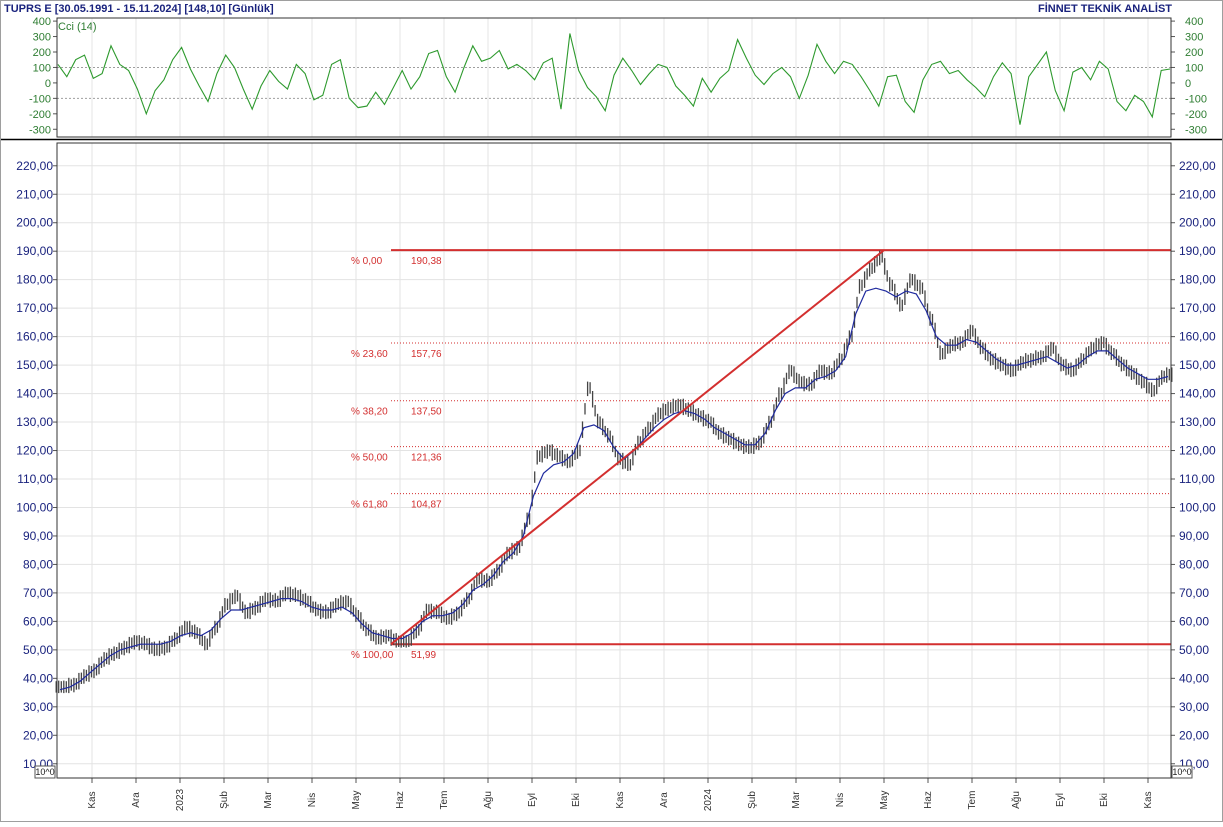 This screenshot has width=1223, height=827. I want to click on price-tick-label-left: 150,00, so click(34, 365).